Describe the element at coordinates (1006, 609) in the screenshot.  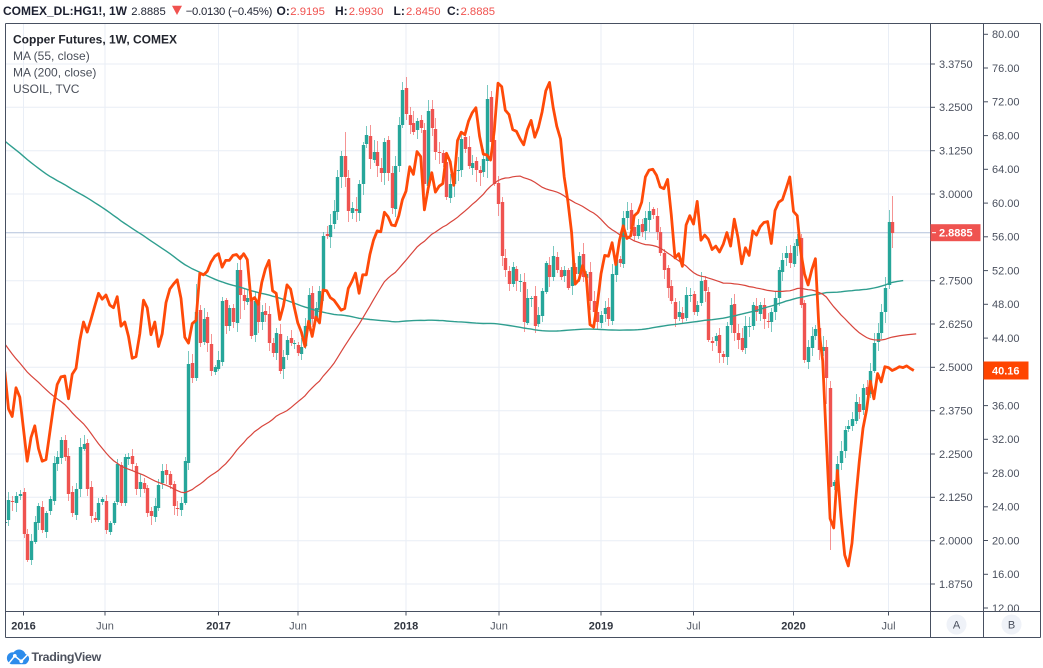
I see `svg-text: 12.00` at that location.